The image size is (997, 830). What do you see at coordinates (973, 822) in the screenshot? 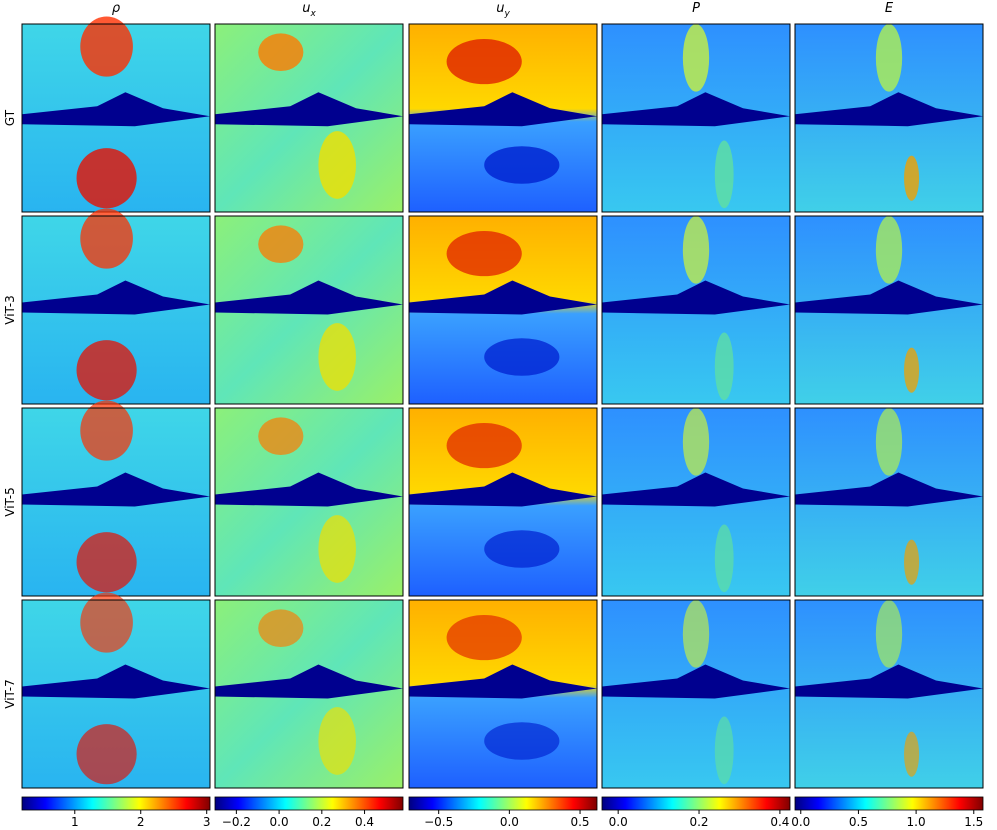
I see `colorbar-tick-label: 1.5` at bounding box center [973, 822].